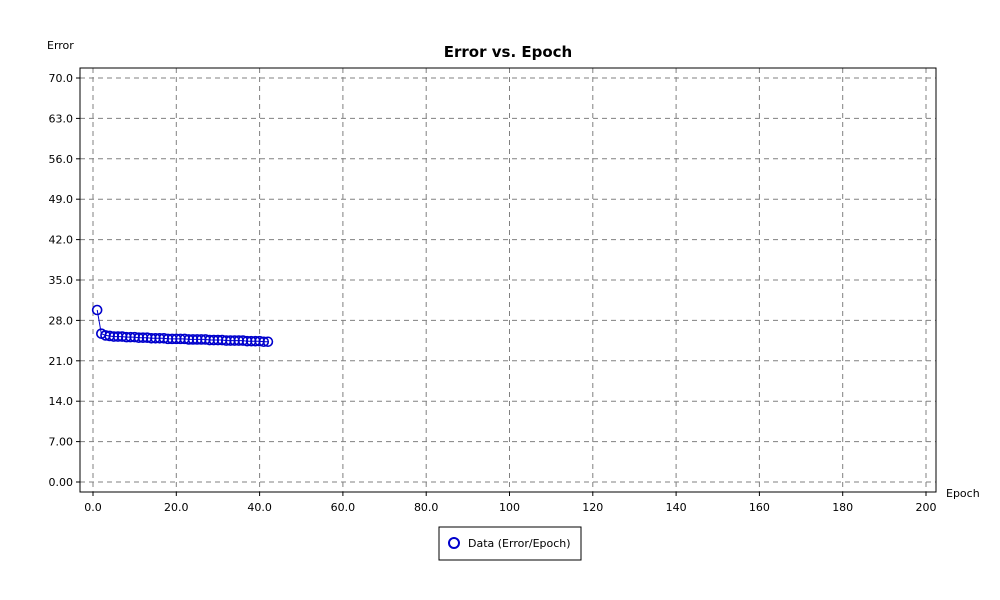 This screenshot has width=1000, height=600. I want to click on y-tick-label: 7.00, so click(61, 442).